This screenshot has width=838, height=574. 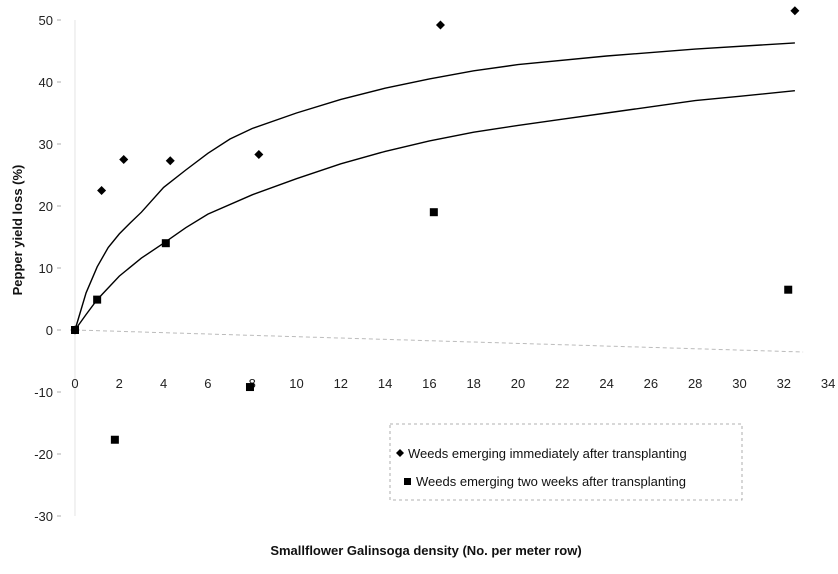 What do you see at coordinates (606, 383) in the screenshot?
I see `x-tick-label: 24` at bounding box center [606, 383].